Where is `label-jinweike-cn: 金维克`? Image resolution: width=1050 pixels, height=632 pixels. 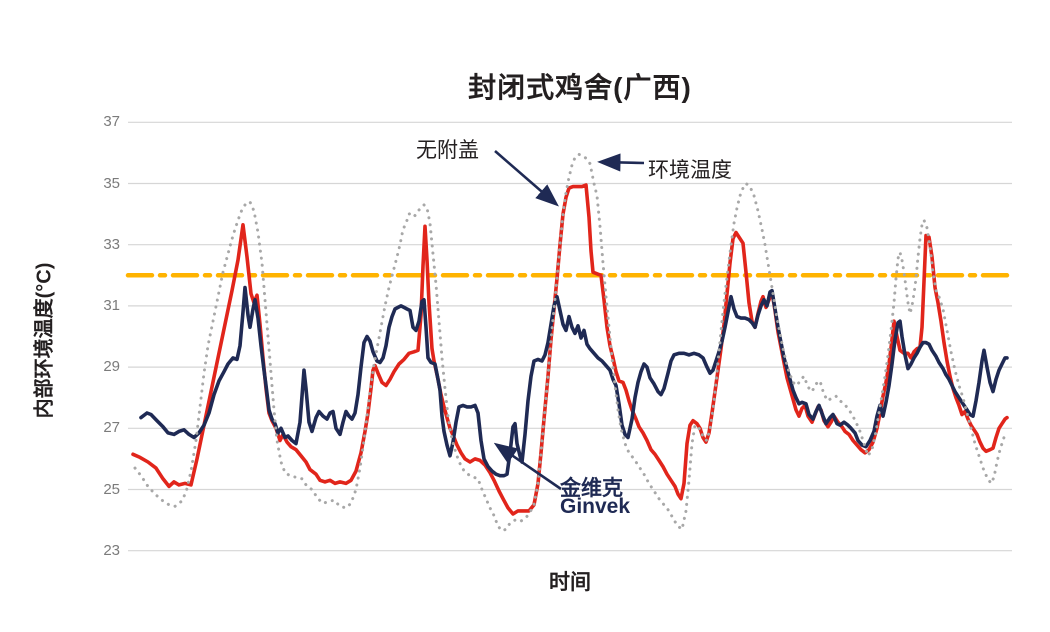
label-jinweike-cn: 金维克 is located at coordinates (591, 488).